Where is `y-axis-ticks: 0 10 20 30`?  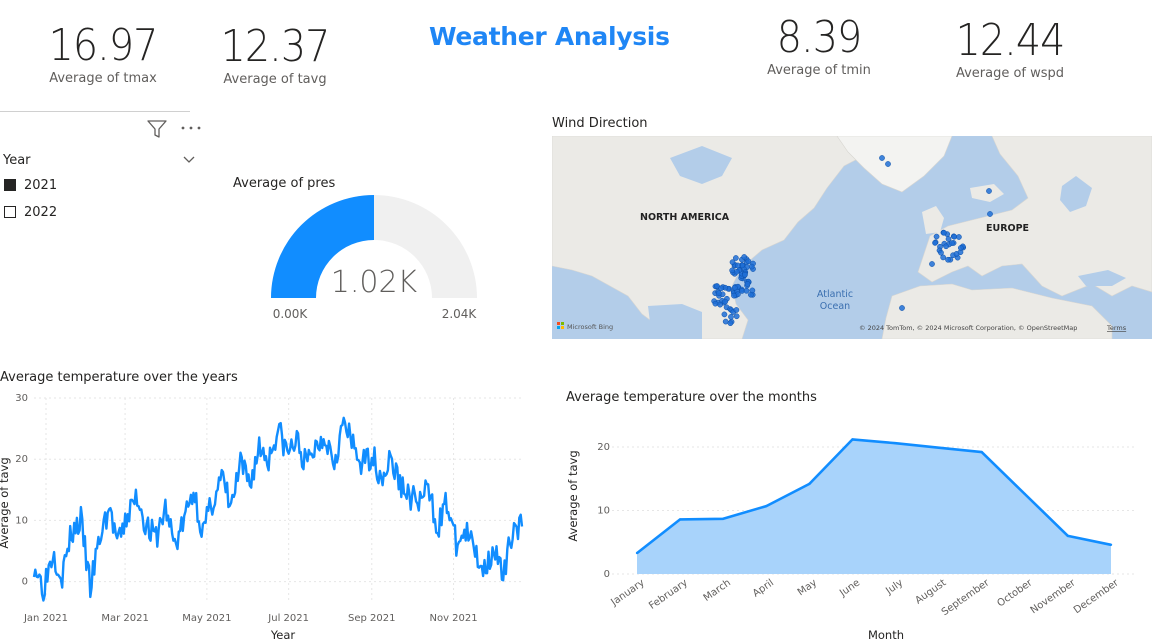 y-axis-ticks: 0 10 20 30 is located at coordinates (21, 490).